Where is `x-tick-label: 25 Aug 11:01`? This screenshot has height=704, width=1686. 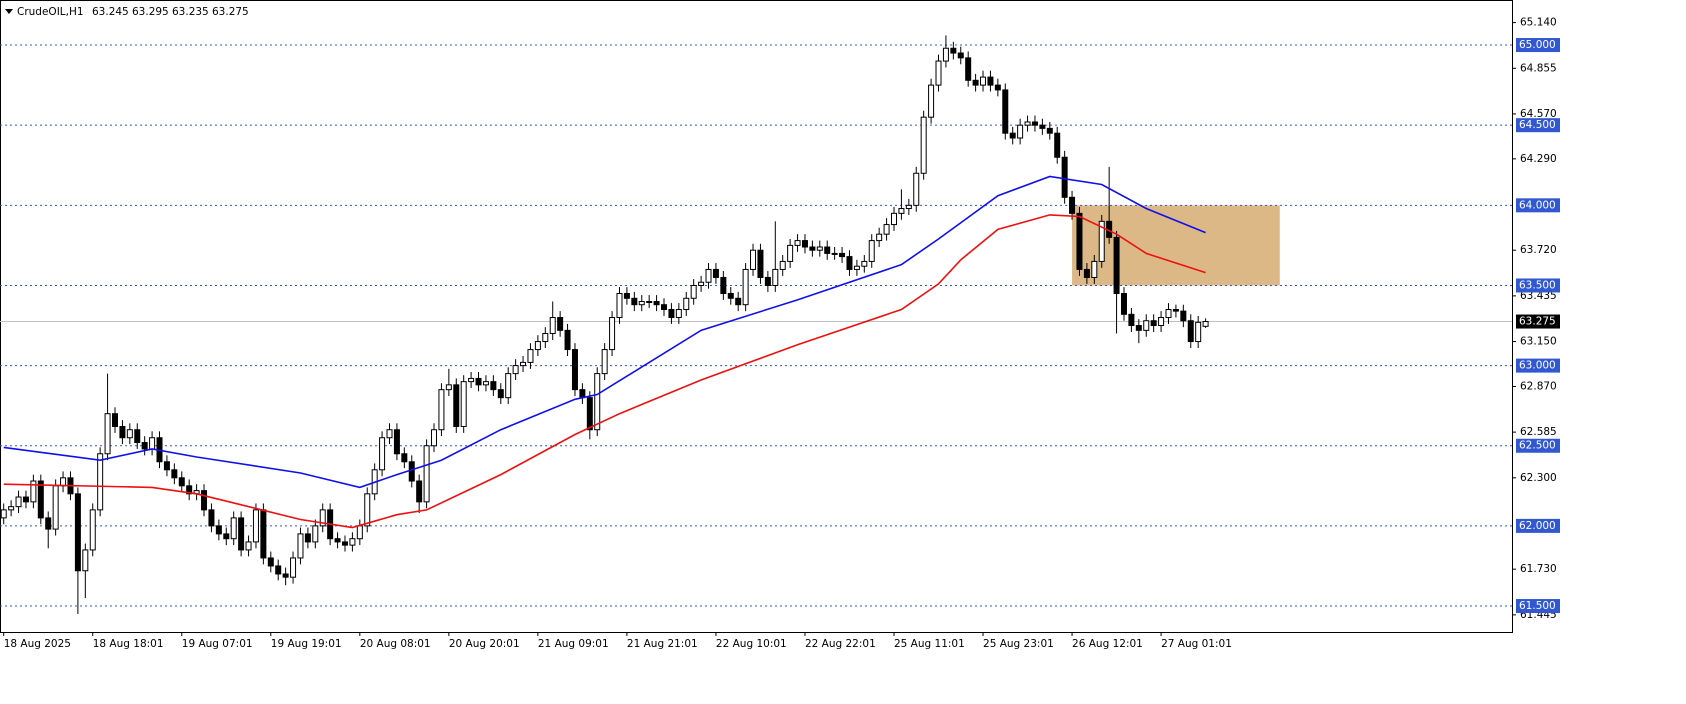 x-tick-label: 25 Aug 11:01 is located at coordinates (929, 644).